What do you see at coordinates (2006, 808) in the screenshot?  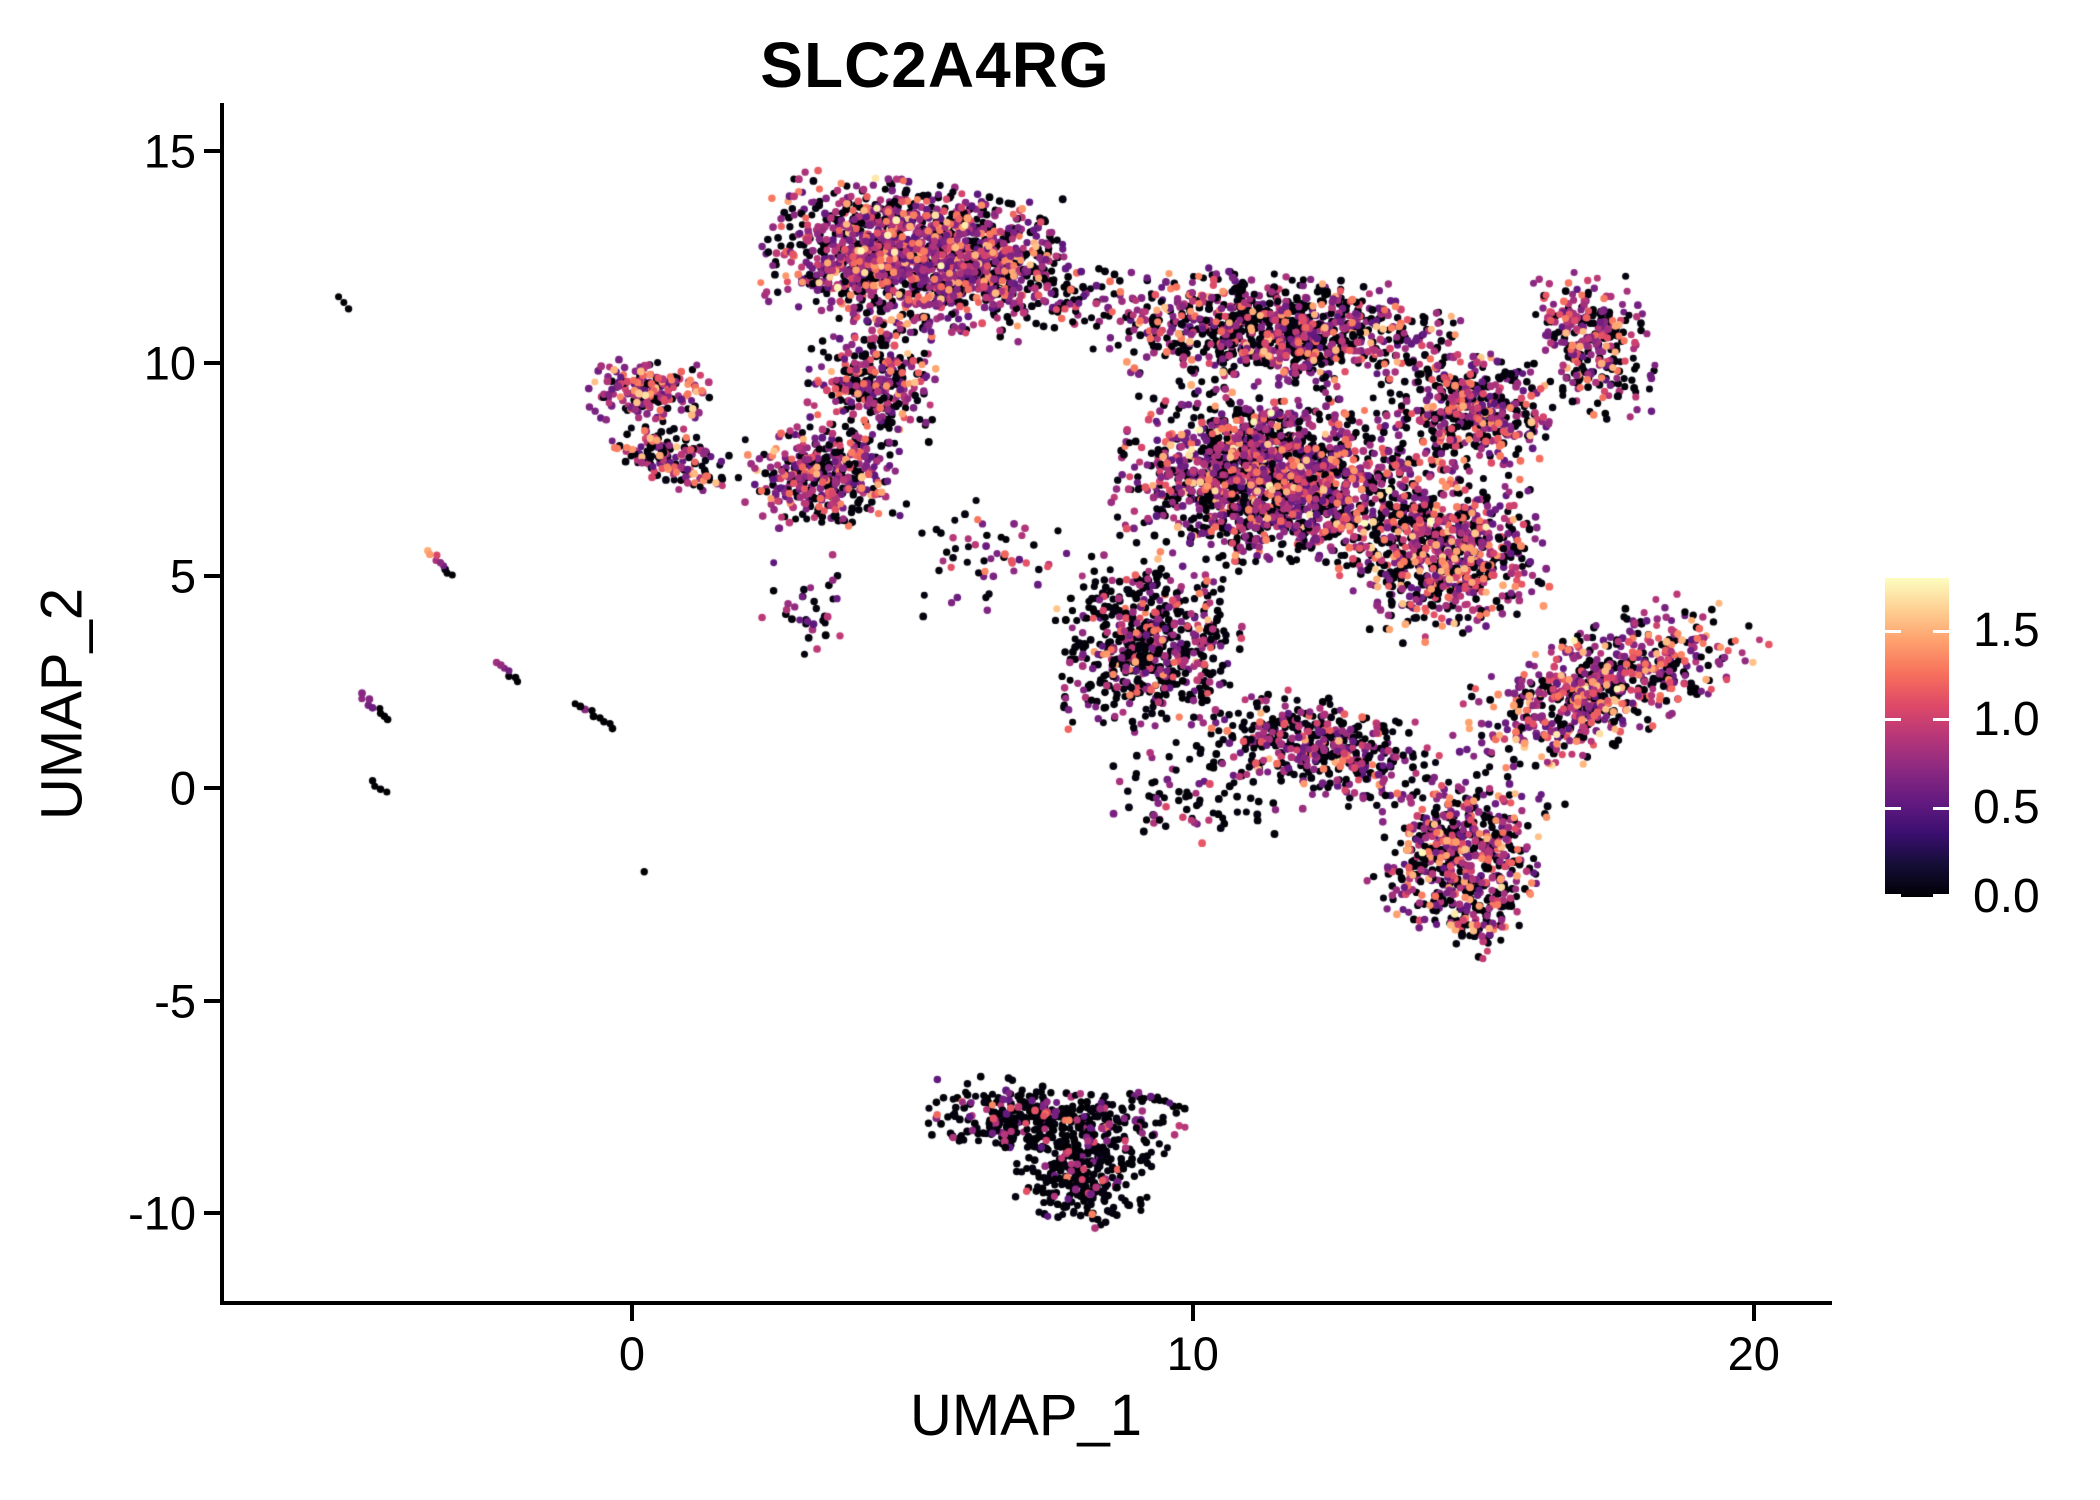 I see `colorbar-tick-label: 0.5` at bounding box center [2006, 808].